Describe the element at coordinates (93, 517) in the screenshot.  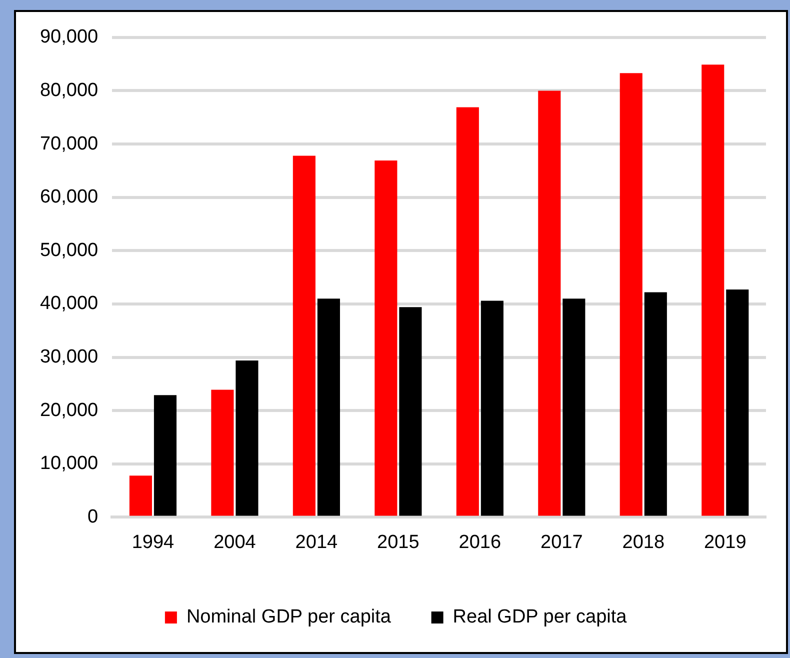
I see `y-tick-label: 0` at that location.